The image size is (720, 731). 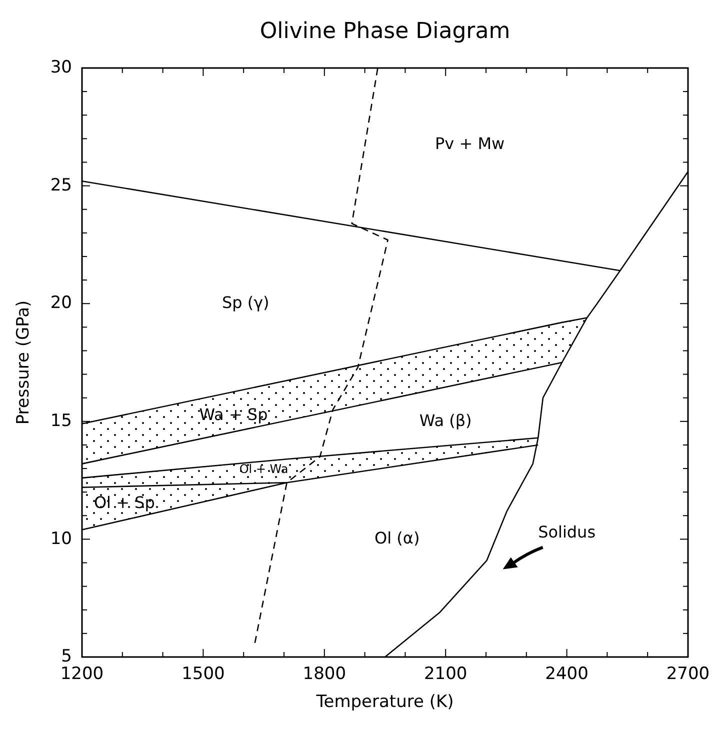 I want to click on annotation: Solidus, so click(x=567, y=532).